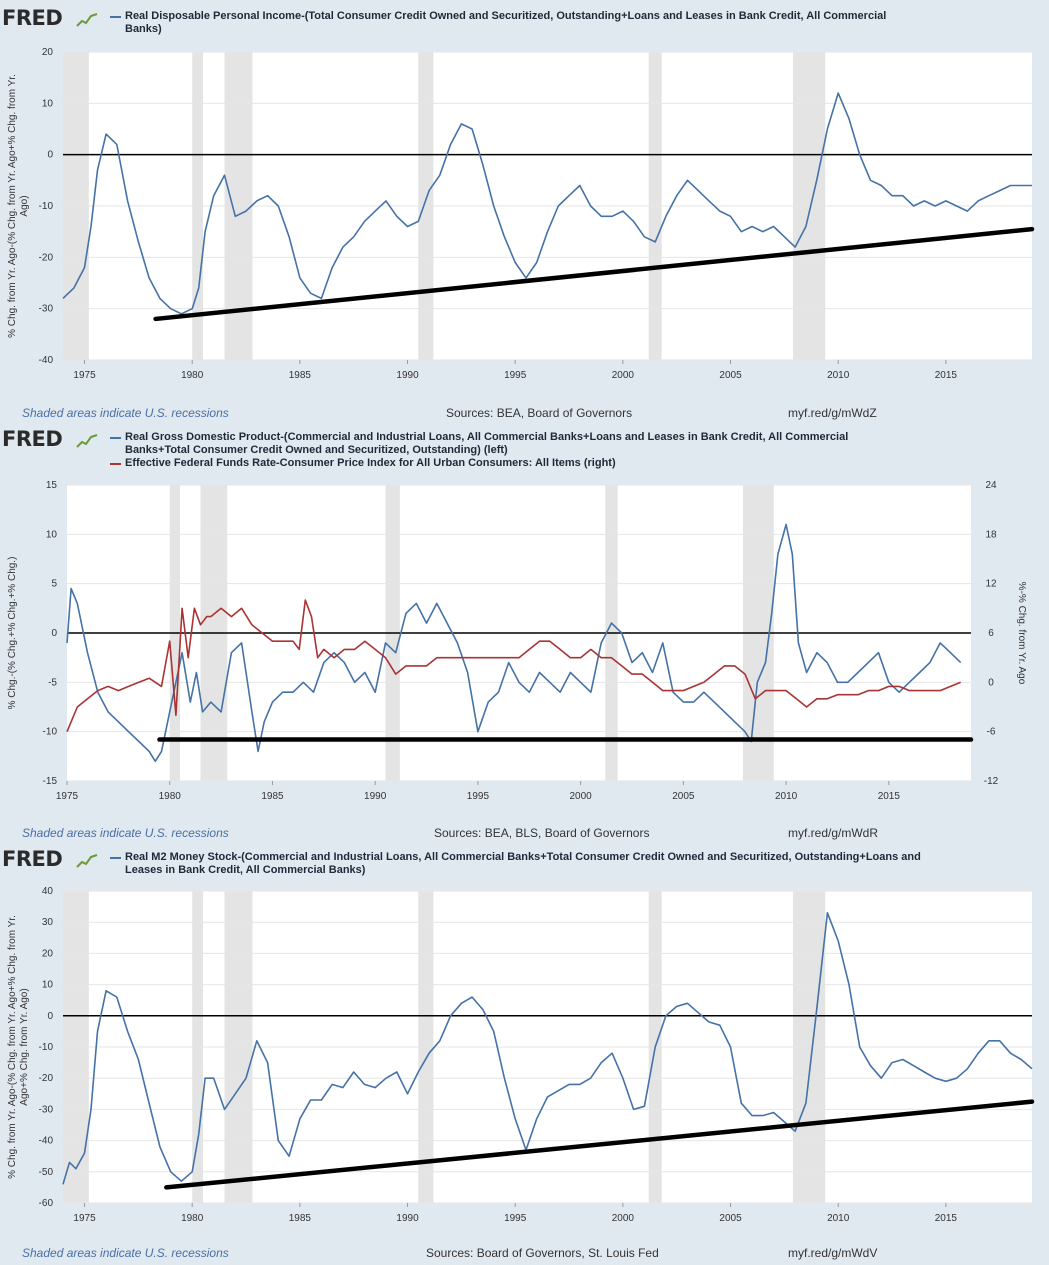  Describe the element at coordinates (52, 682) in the screenshot. I see `y-tick-label: -5` at that location.